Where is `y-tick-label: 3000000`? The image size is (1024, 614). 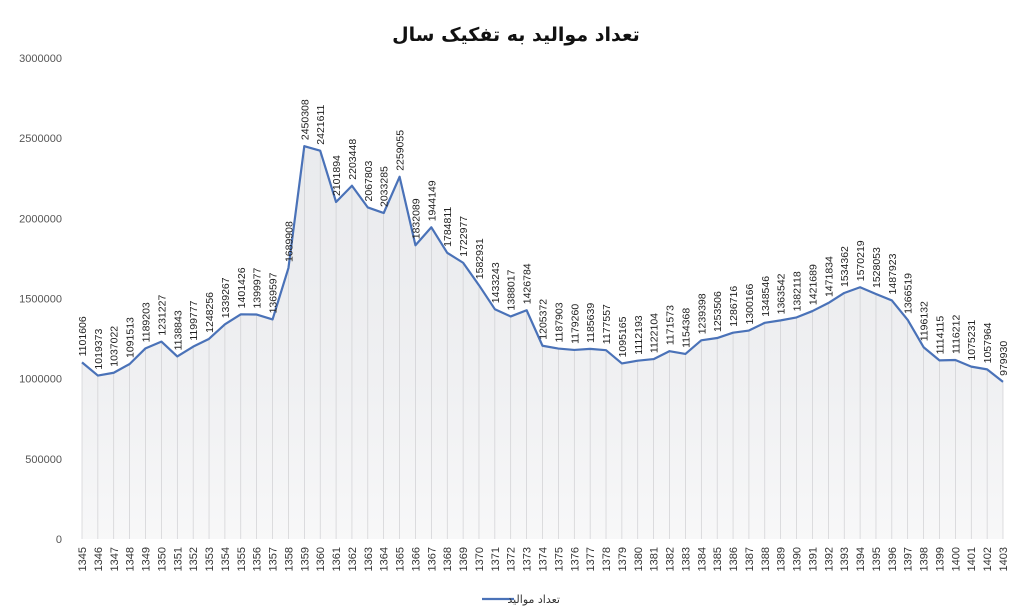 y-tick-label: 3000000 is located at coordinates (40, 59).